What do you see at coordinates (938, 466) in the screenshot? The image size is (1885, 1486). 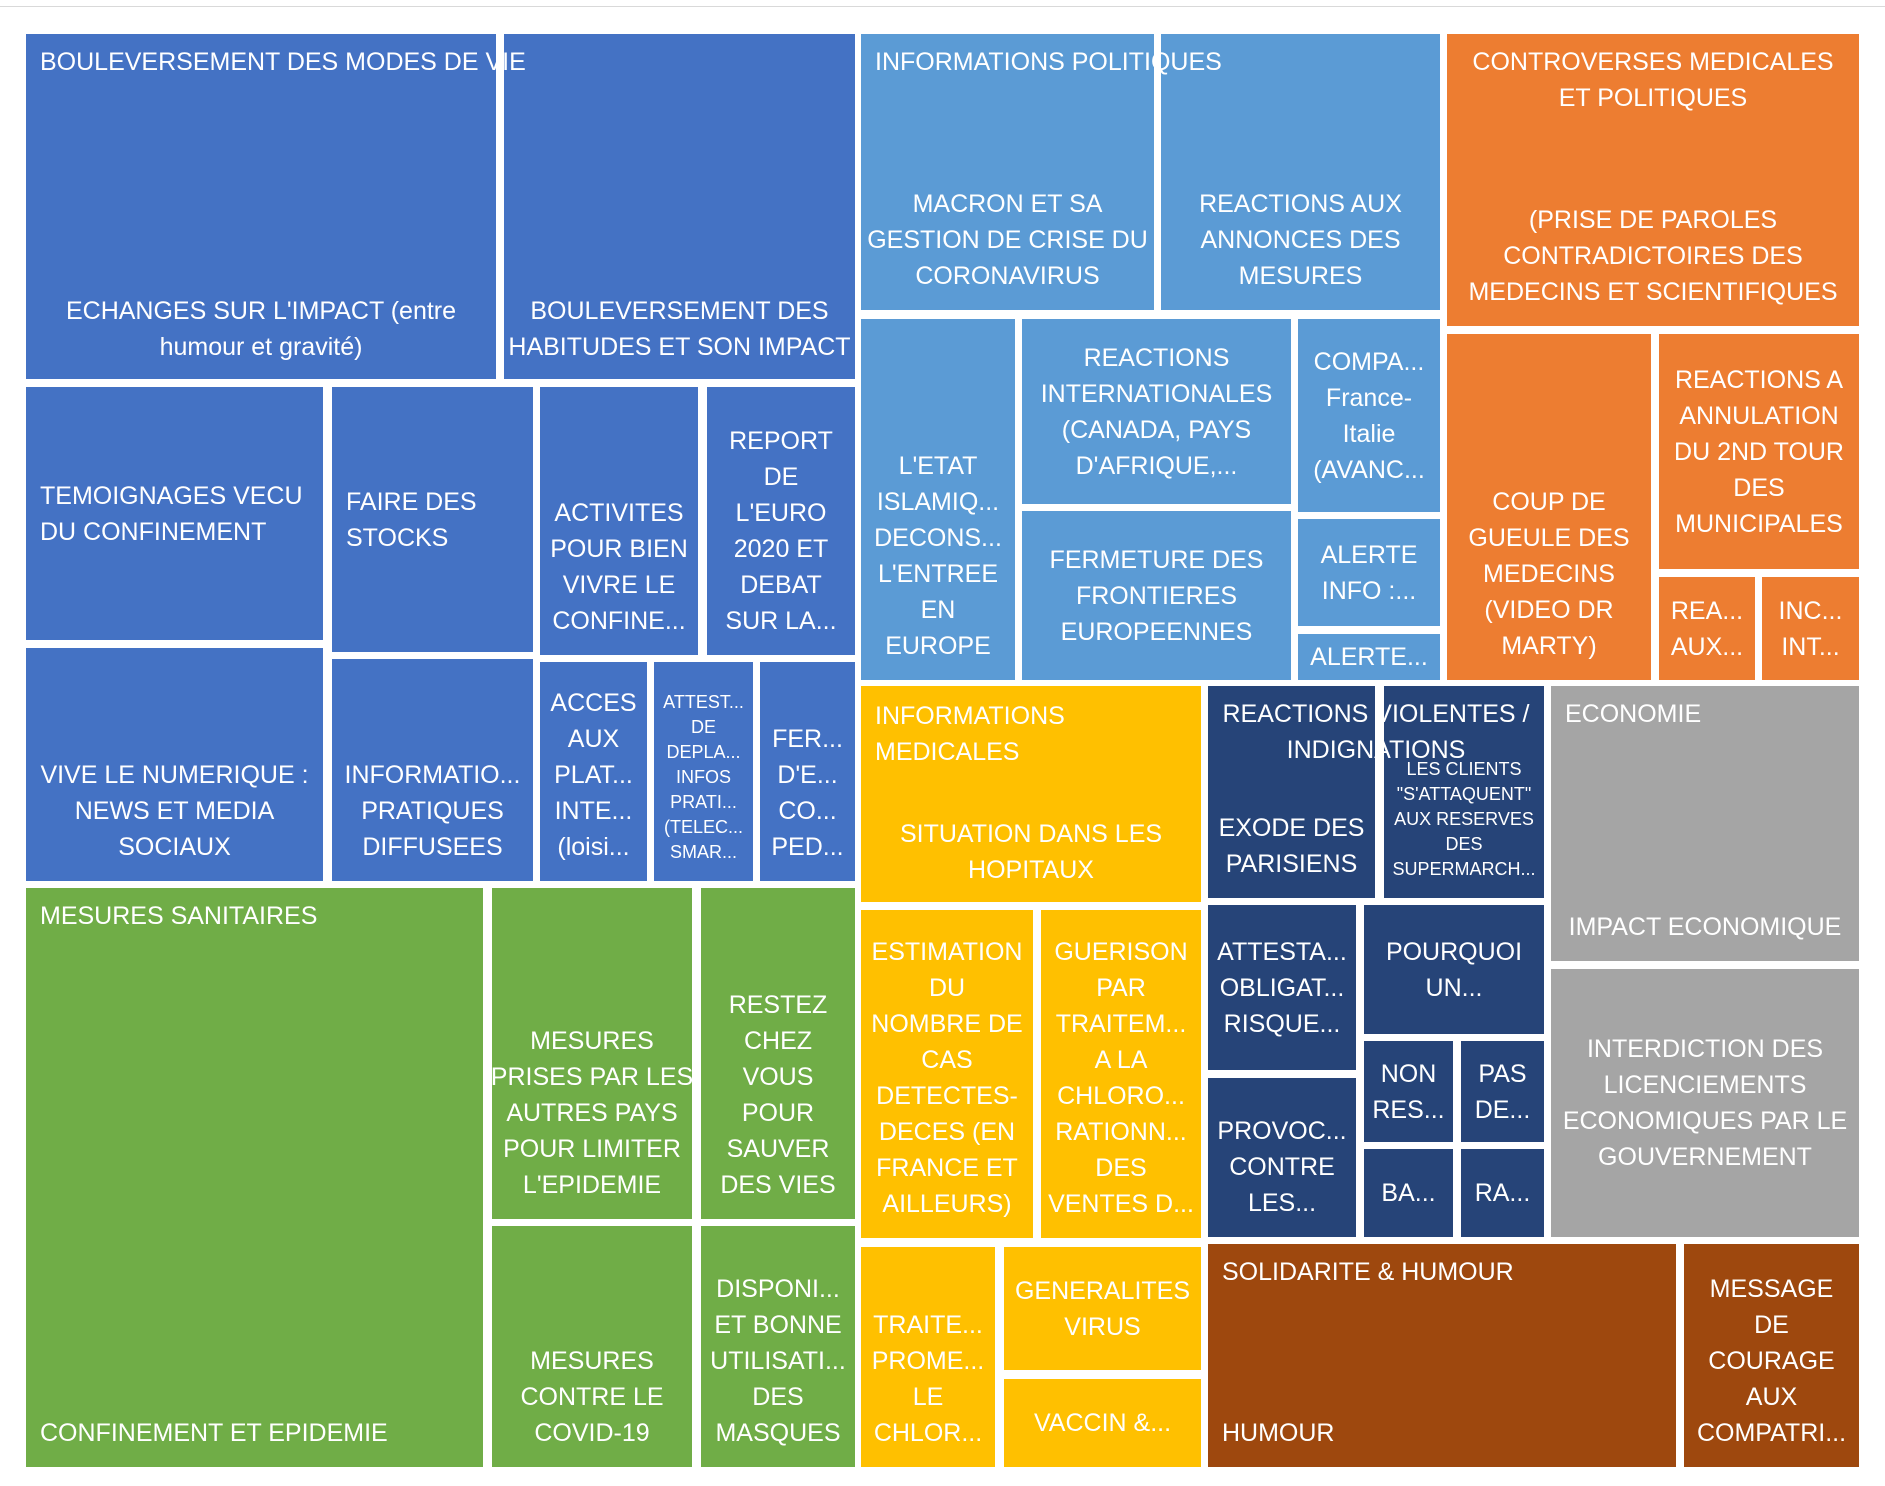 I see `tile-label-line: L'ETAT` at bounding box center [938, 466].